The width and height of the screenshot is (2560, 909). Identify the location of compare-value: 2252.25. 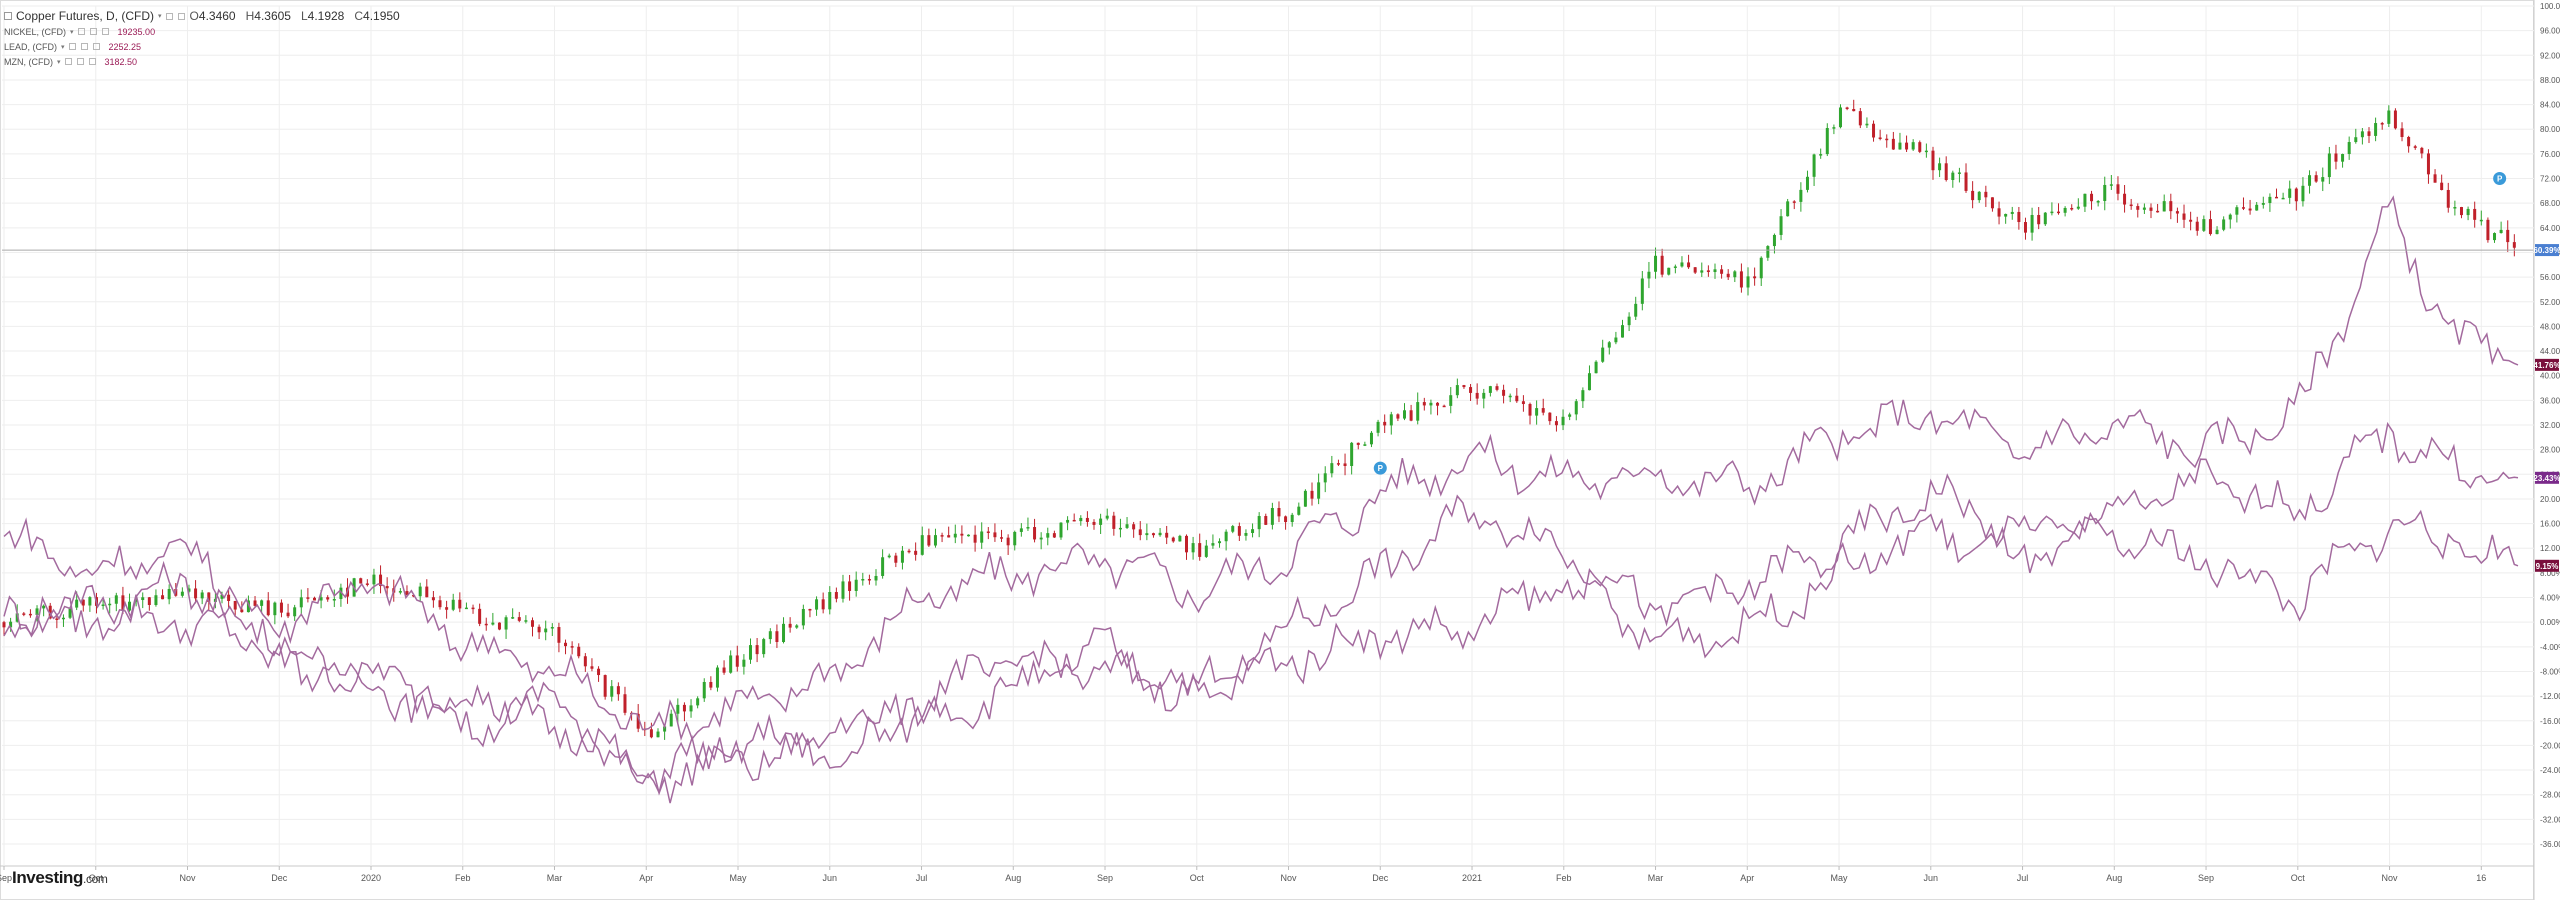
(125, 46).